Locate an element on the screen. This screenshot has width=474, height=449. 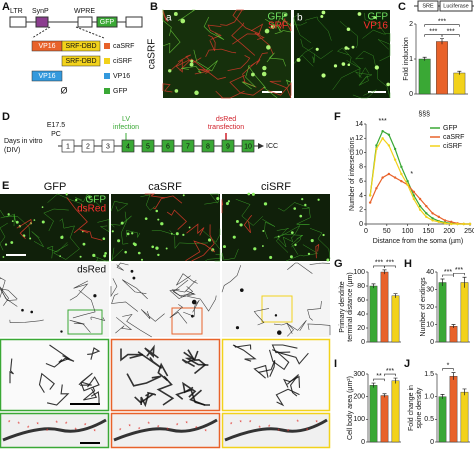
y-tick-label: 0 is located at coordinates (363, 342).